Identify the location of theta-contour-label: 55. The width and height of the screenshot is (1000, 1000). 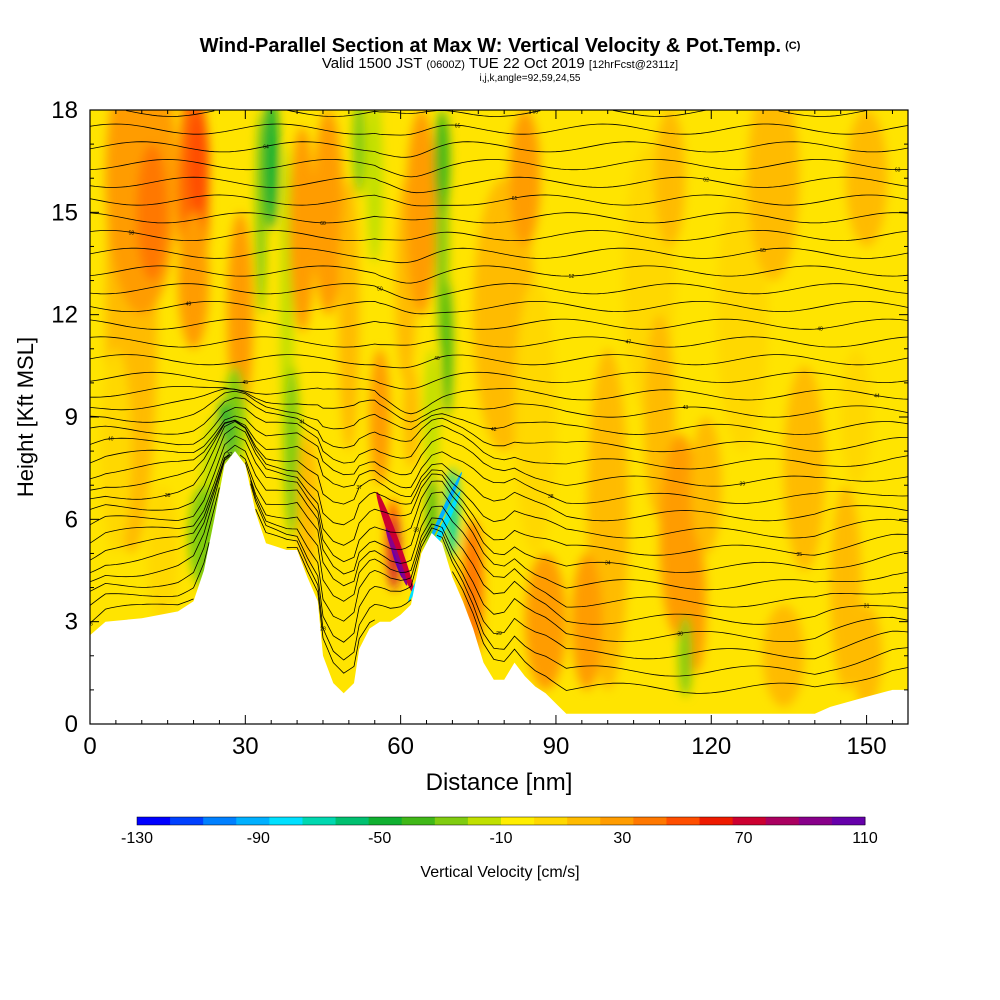
(763, 251).